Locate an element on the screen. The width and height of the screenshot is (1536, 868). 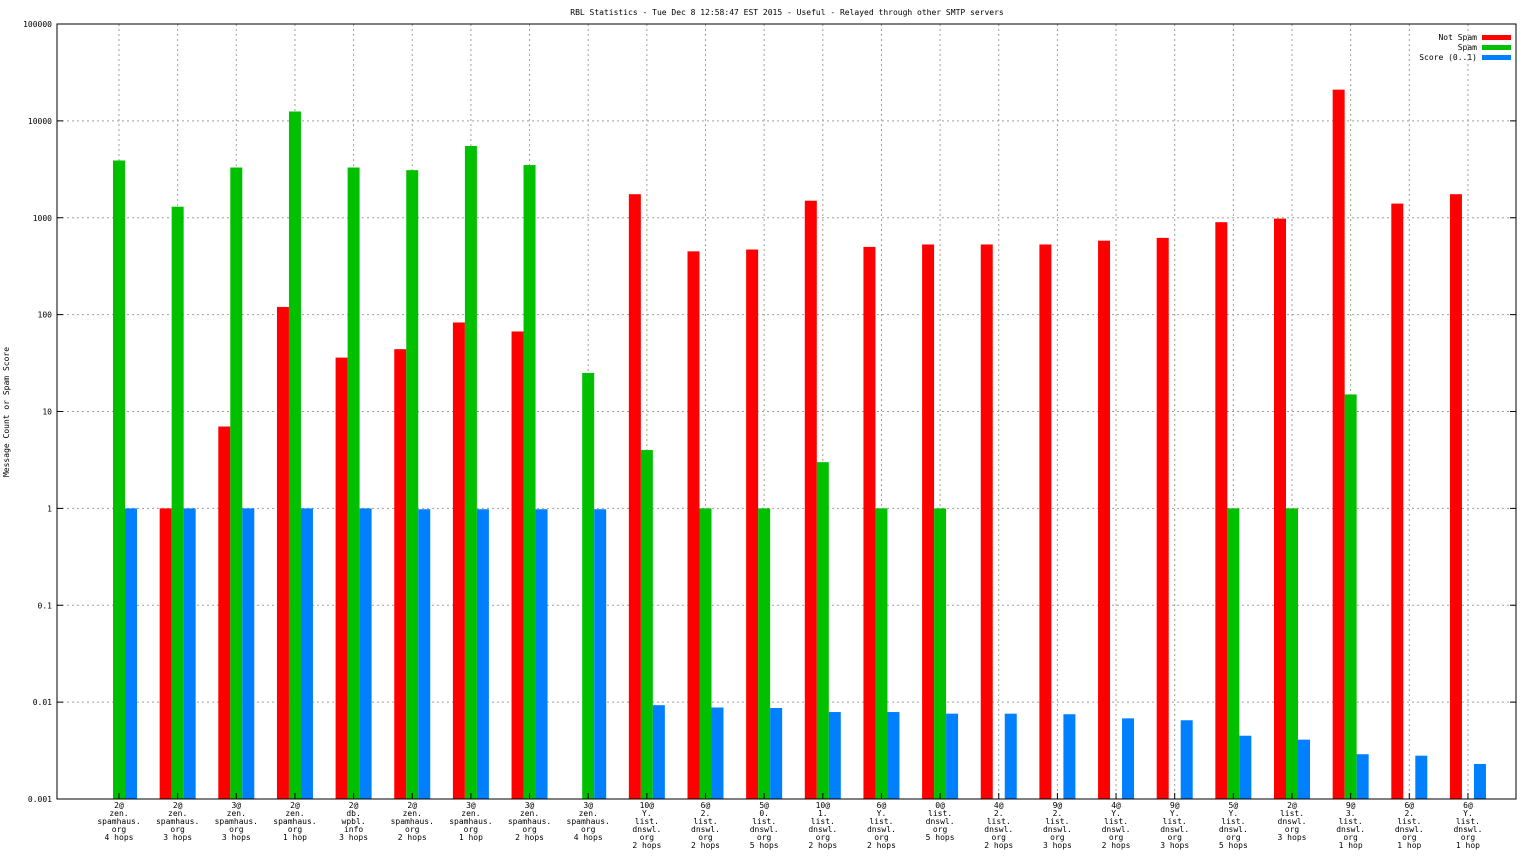
y-tick-label: 0.01 is located at coordinates (42, 702).